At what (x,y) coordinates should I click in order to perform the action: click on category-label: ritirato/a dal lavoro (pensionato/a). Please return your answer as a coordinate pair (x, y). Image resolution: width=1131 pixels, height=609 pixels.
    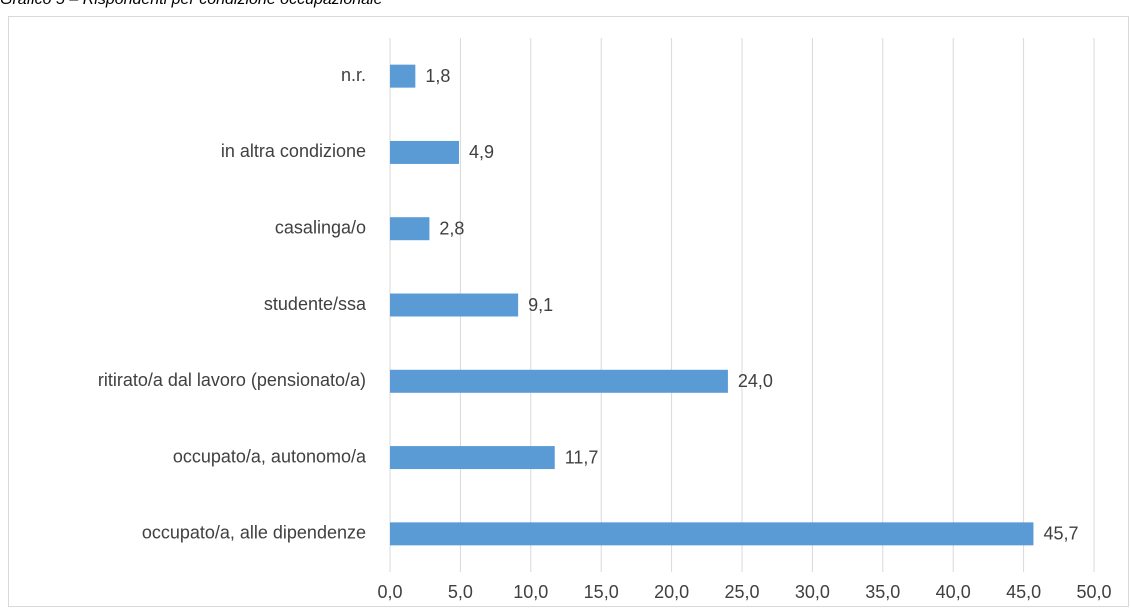
    Looking at the image, I should click on (232, 380).